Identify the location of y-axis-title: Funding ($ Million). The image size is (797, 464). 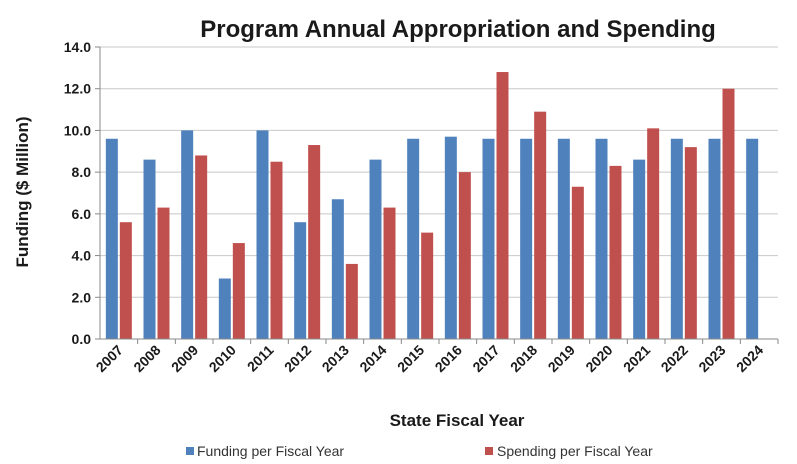
(22, 191).